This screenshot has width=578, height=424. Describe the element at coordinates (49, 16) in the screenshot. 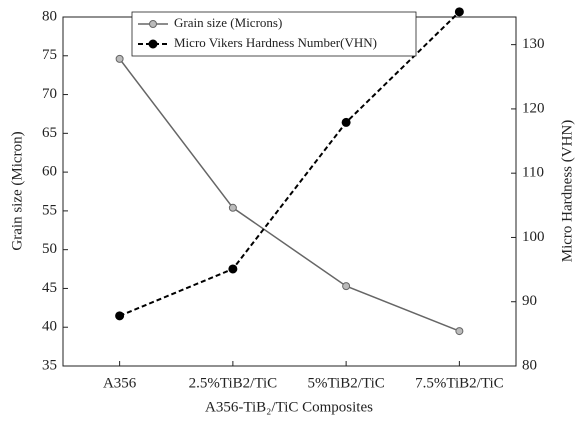

I see `y-tick-label: 80` at that location.